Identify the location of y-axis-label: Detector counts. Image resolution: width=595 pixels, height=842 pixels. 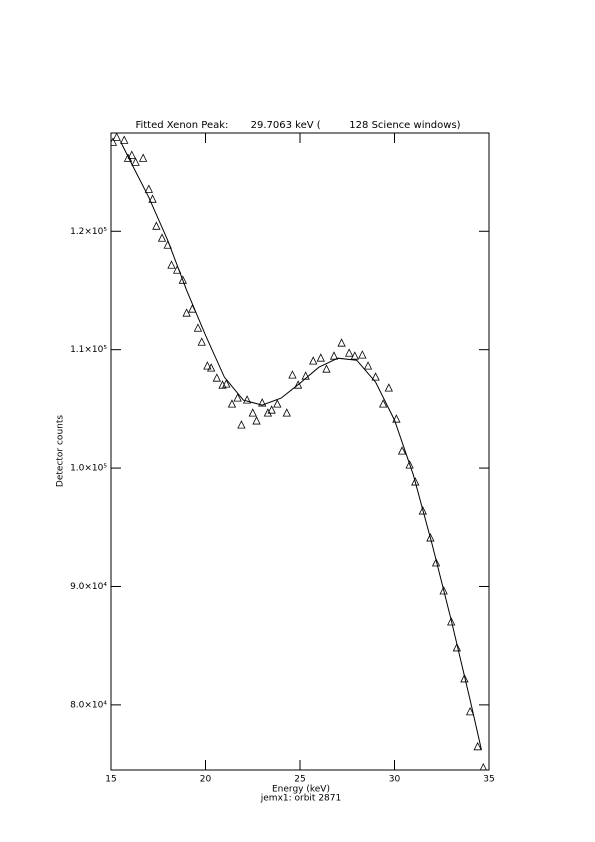
(61, 451).